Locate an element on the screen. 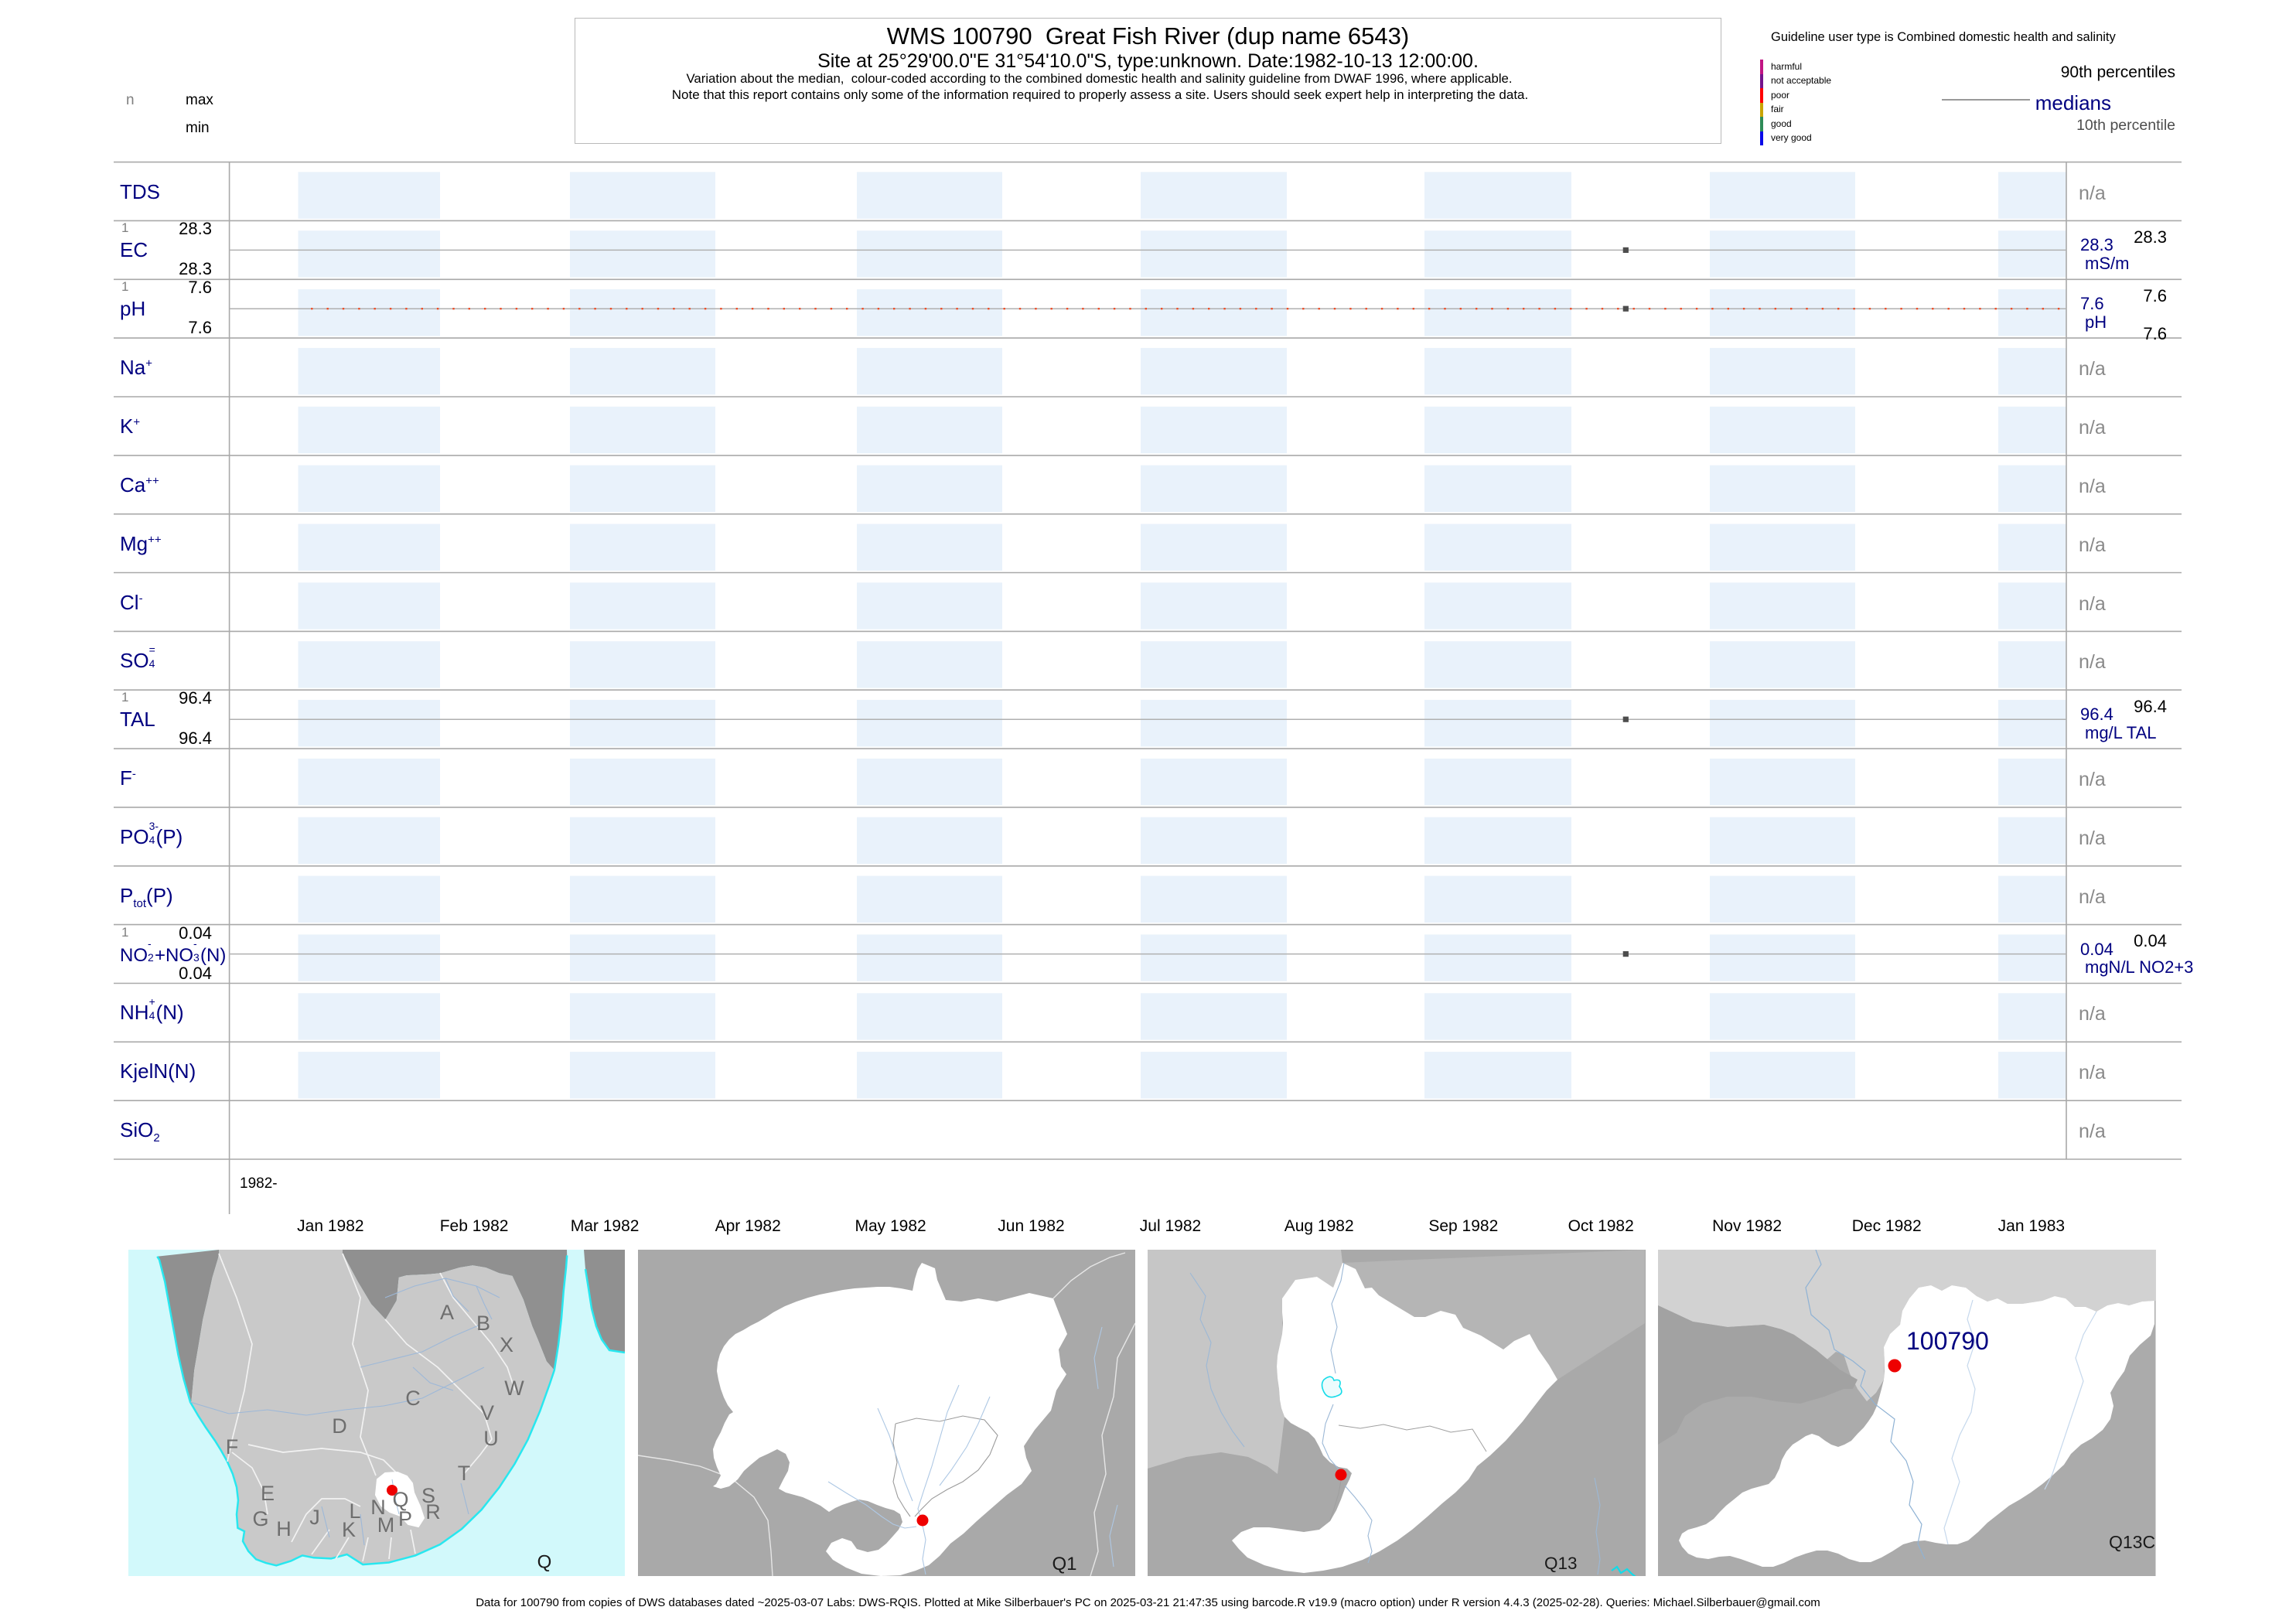 This screenshot has height=1624, width=2296. svg-text: N is located at coordinates (378, 1507).